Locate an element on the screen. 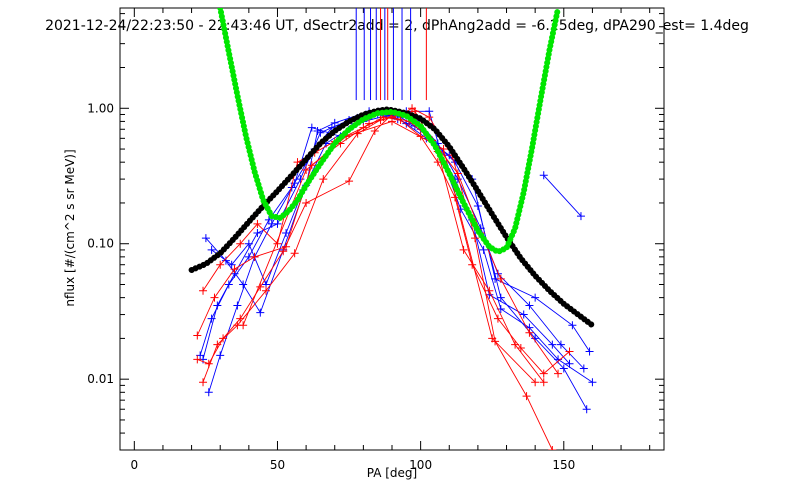 This screenshot has height=500, width=800. y-tick-label: 1.00 is located at coordinates (100, 108).